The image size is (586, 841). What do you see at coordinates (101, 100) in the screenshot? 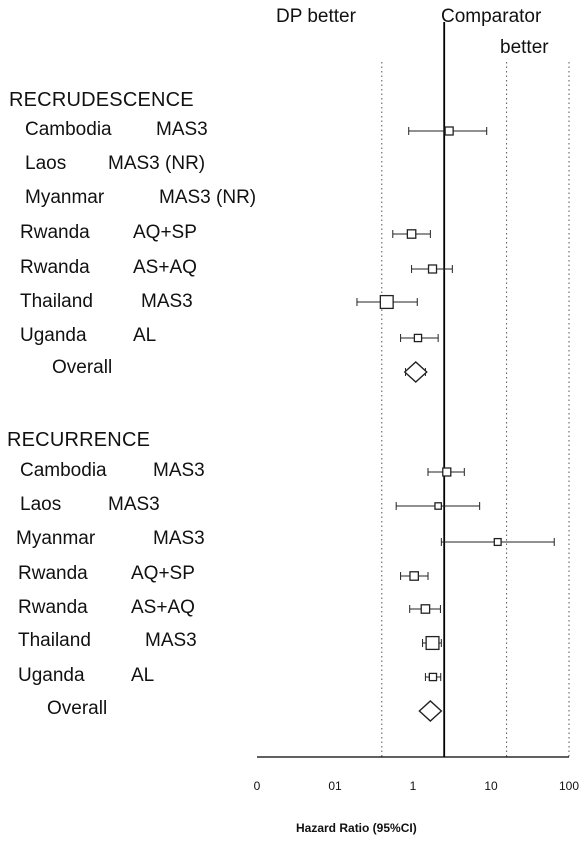
I see `section-title-recrudescence: RECRUDESCENCE` at bounding box center [101, 100].